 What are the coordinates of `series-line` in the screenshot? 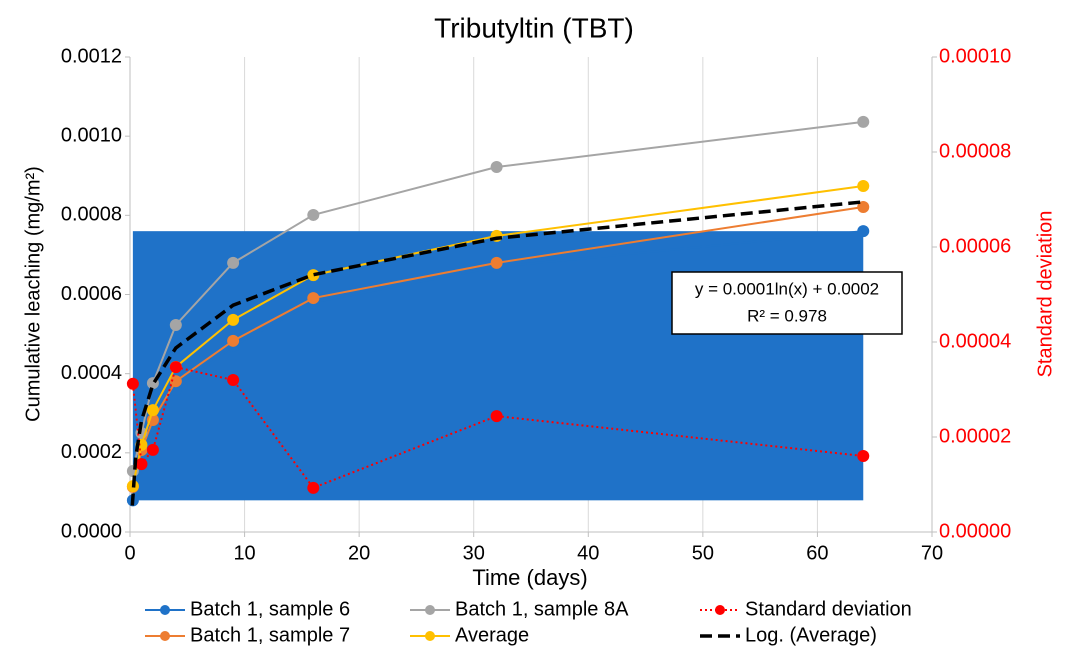 It's located at (497, 427).